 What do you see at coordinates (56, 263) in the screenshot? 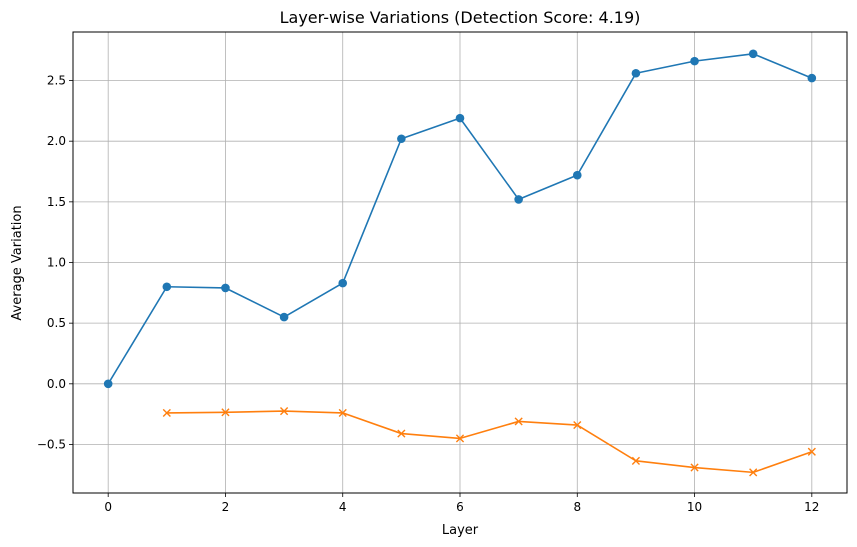
I see `y-tick-label: 1.0` at bounding box center [56, 263].